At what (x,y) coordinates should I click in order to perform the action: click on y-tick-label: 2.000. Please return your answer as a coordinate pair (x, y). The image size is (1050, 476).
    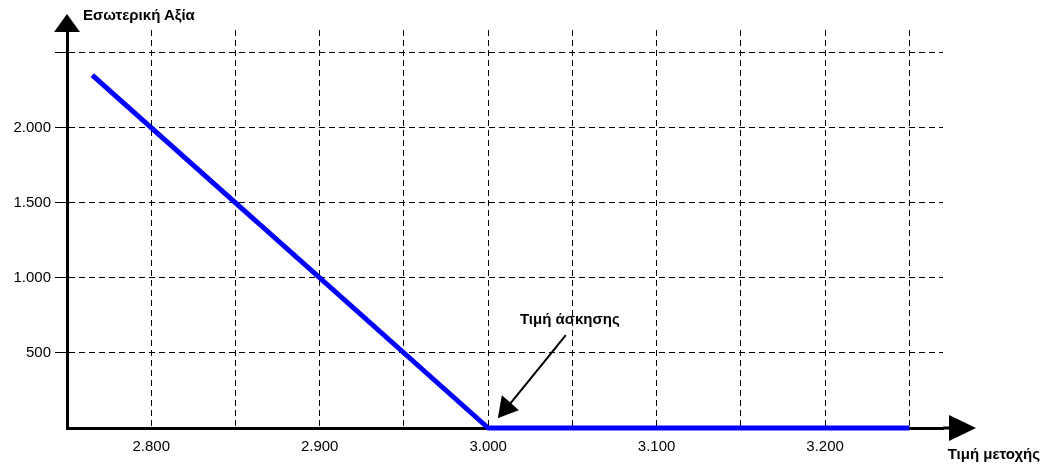
    Looking at the image, I should click on (32, 126).